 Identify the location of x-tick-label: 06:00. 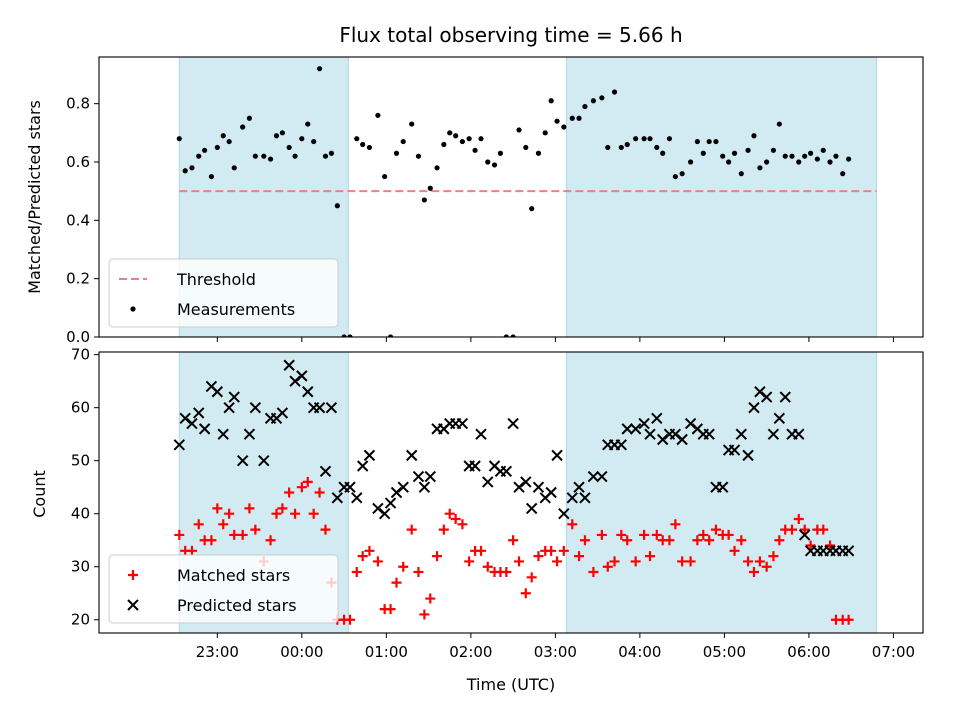
(808, 652).